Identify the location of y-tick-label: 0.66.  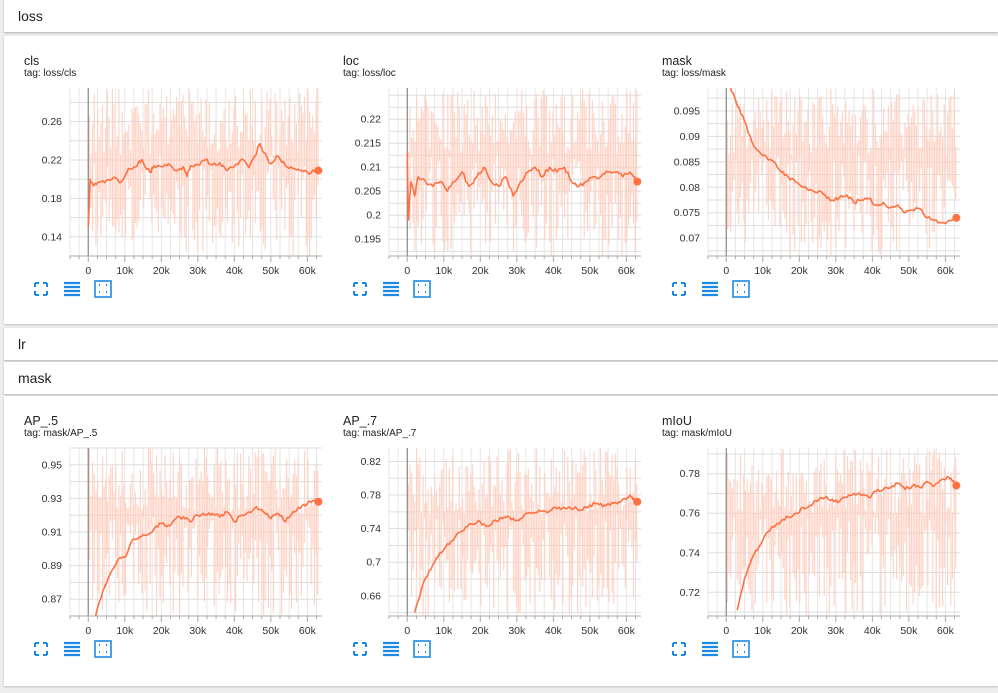
(371, 596).